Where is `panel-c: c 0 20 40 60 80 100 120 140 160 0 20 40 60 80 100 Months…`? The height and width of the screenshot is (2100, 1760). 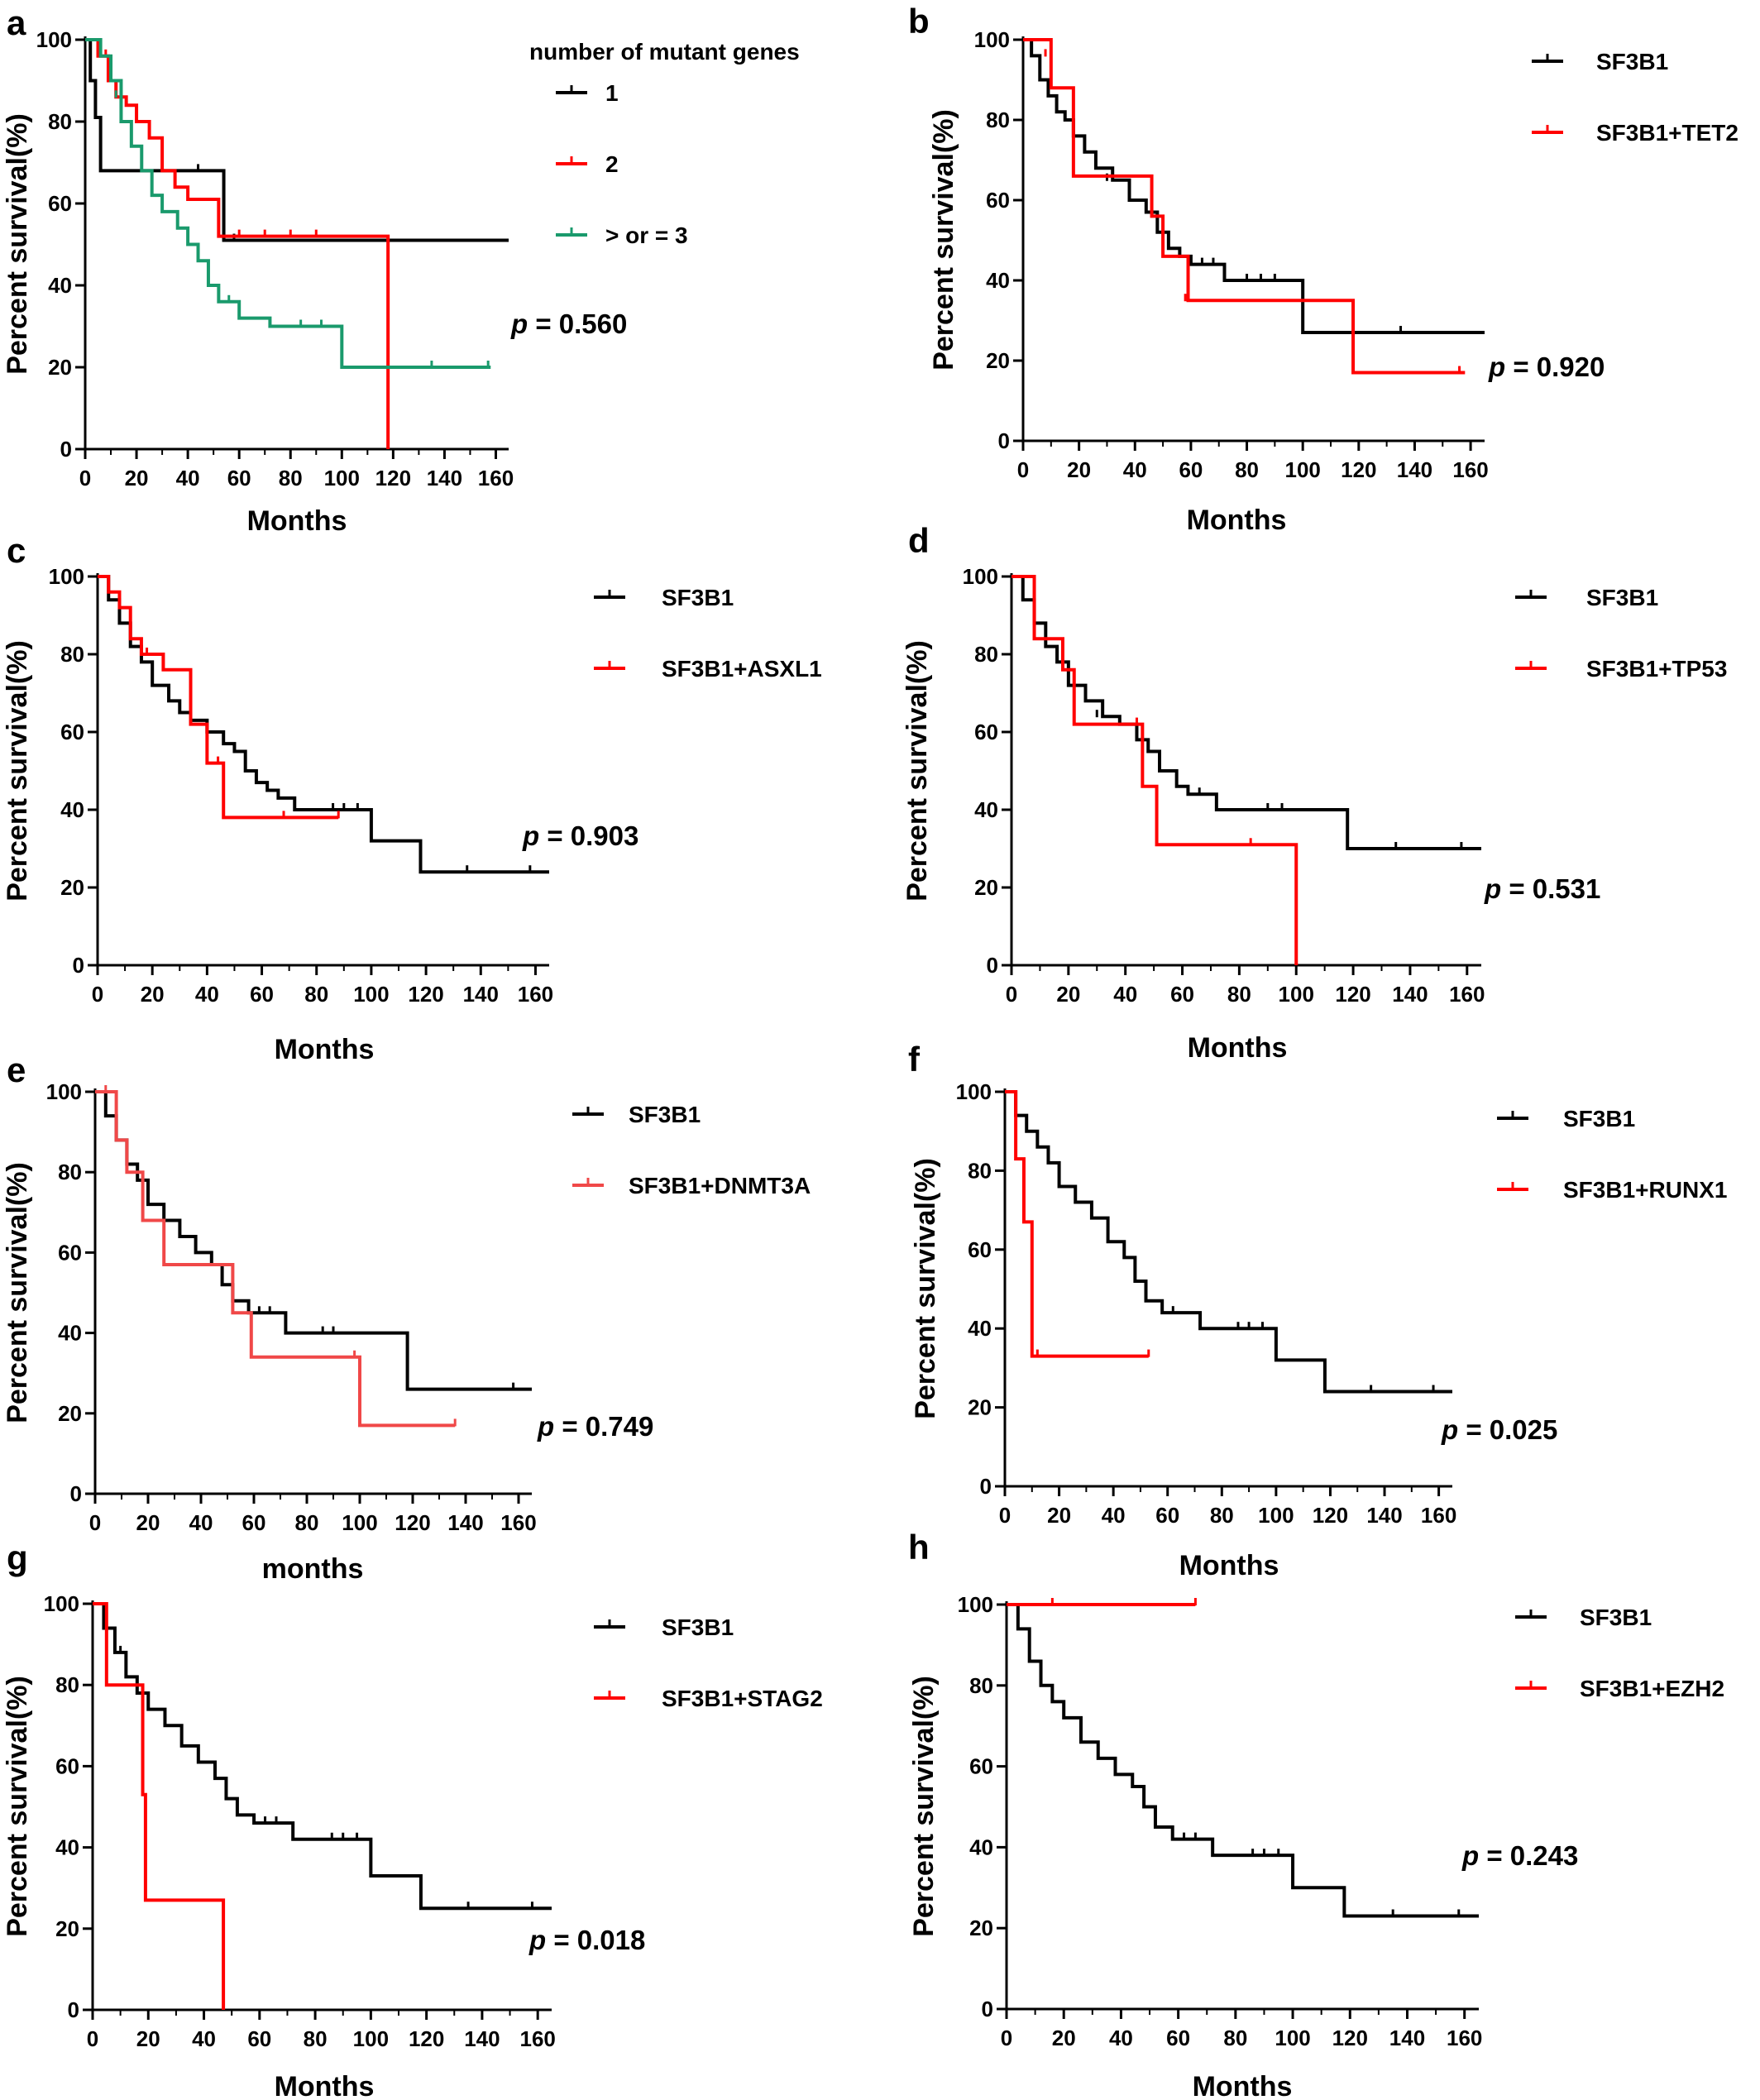
panel-c: c 0 20 40 60 80 100 120 140 160 0 20 40 60 80 100 Months… is located at coordinates (412, 798).